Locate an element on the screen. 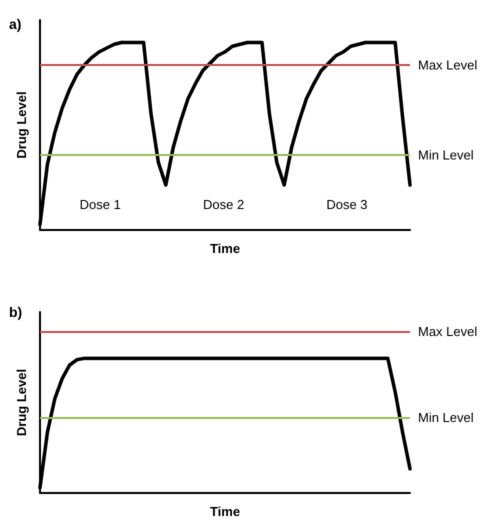  chart-title: b) is located at coordinates (15, 312).